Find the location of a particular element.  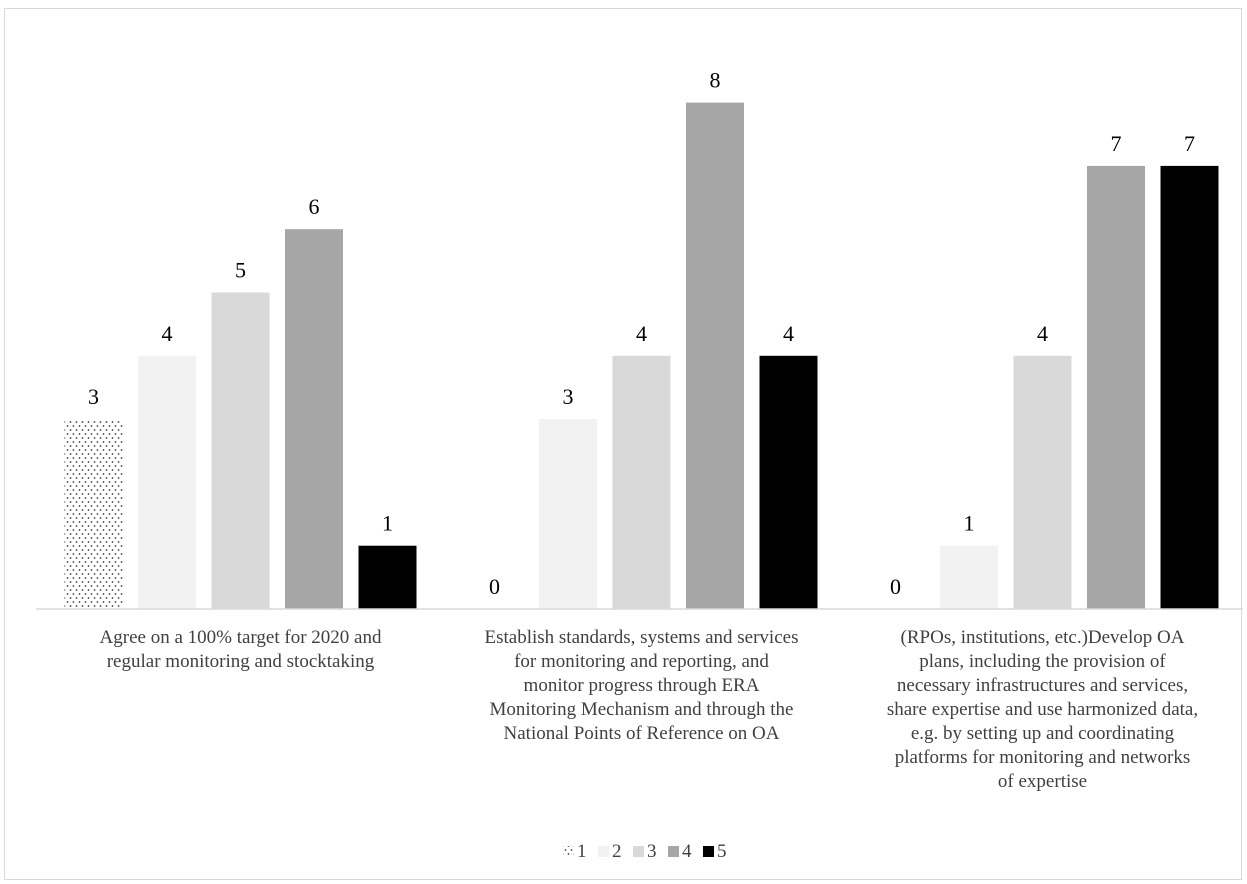

category-label-3-line-4: share expertise and use harmonized data, is located at coordinates (1042, 709).